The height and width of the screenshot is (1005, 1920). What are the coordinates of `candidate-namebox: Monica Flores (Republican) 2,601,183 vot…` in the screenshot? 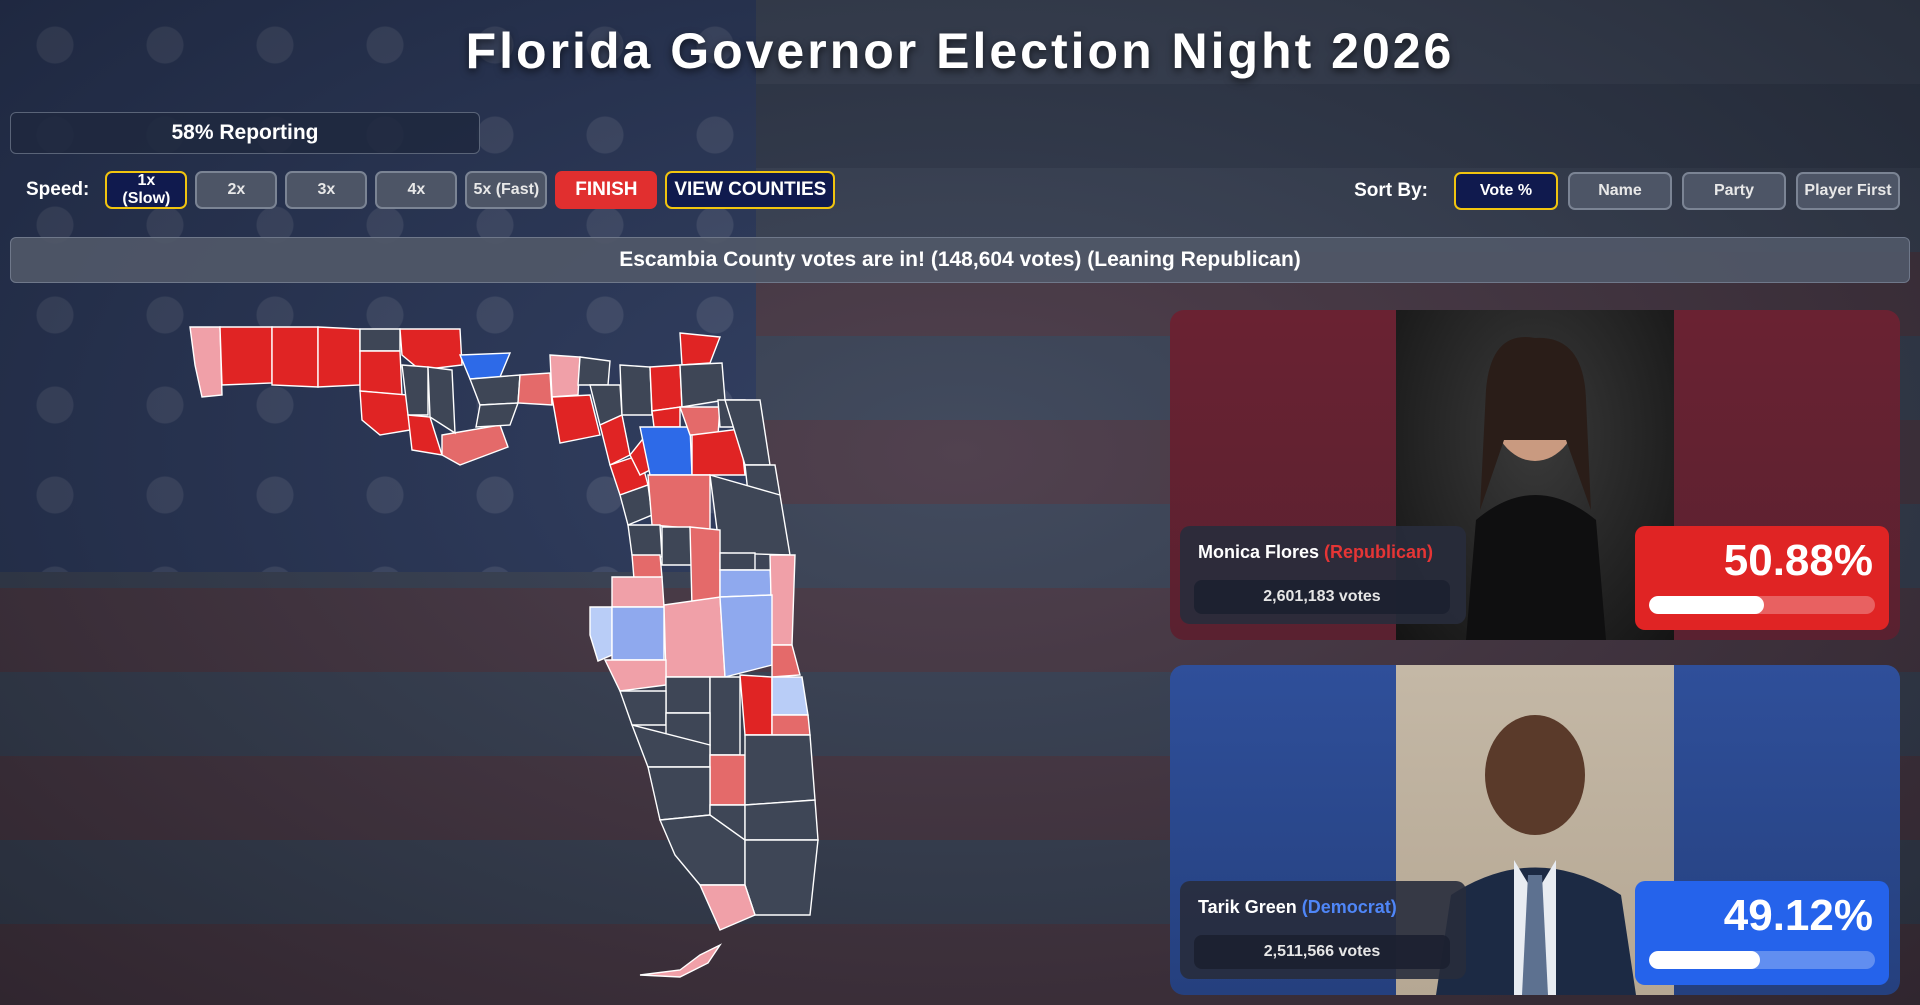 It's located at (1323, 575).